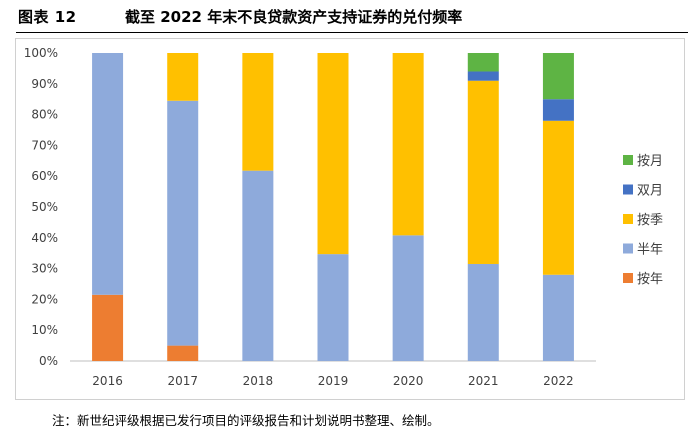  I want to click on y-tick-label: 90%, so click(44, 84).